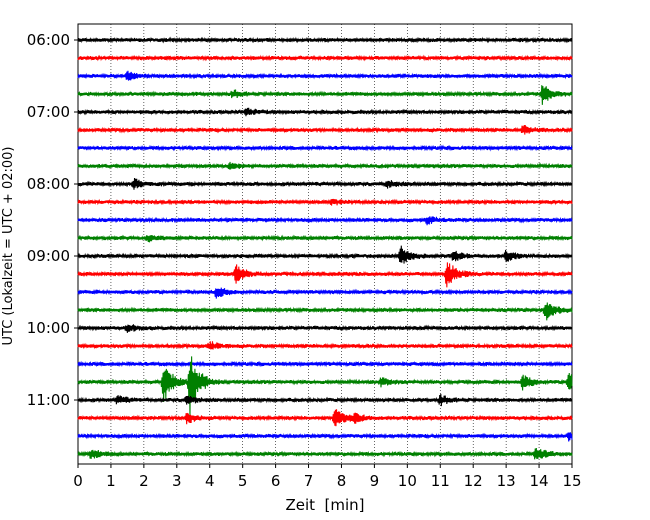  I want to click on y-tick-label: 11:00, so click(48, 400).